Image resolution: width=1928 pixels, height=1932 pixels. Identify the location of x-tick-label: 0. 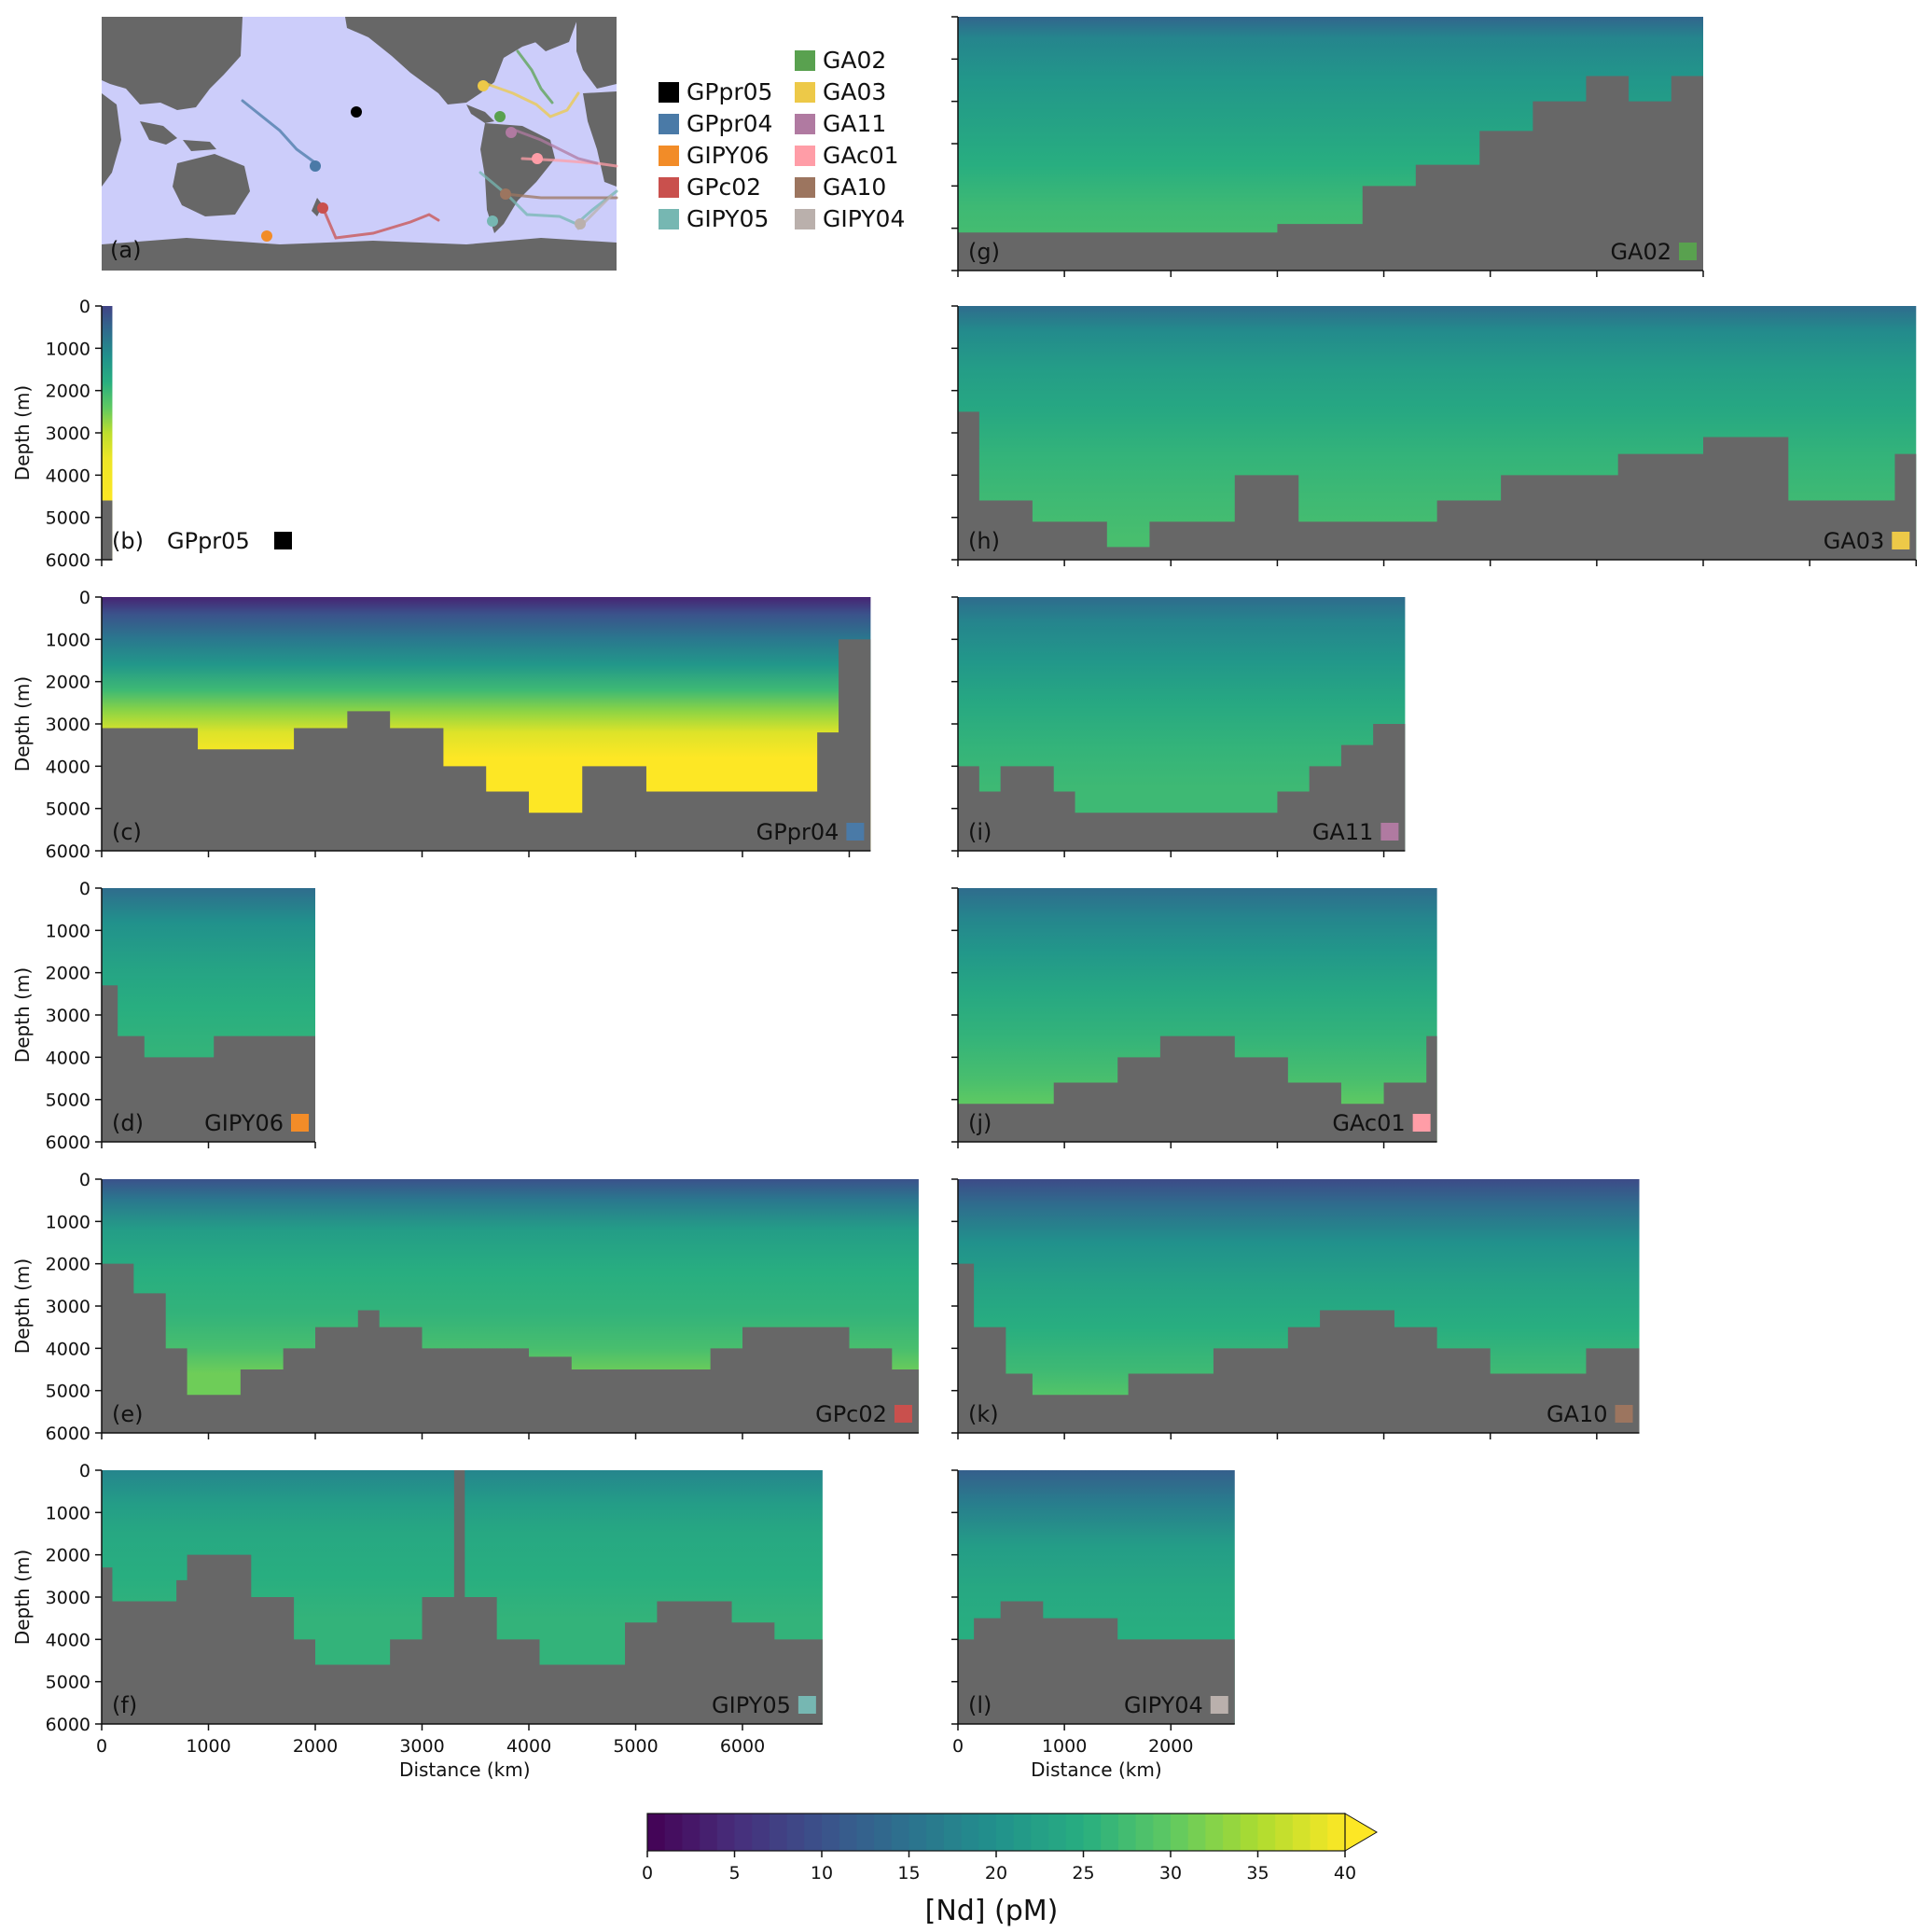
(101, 1747).